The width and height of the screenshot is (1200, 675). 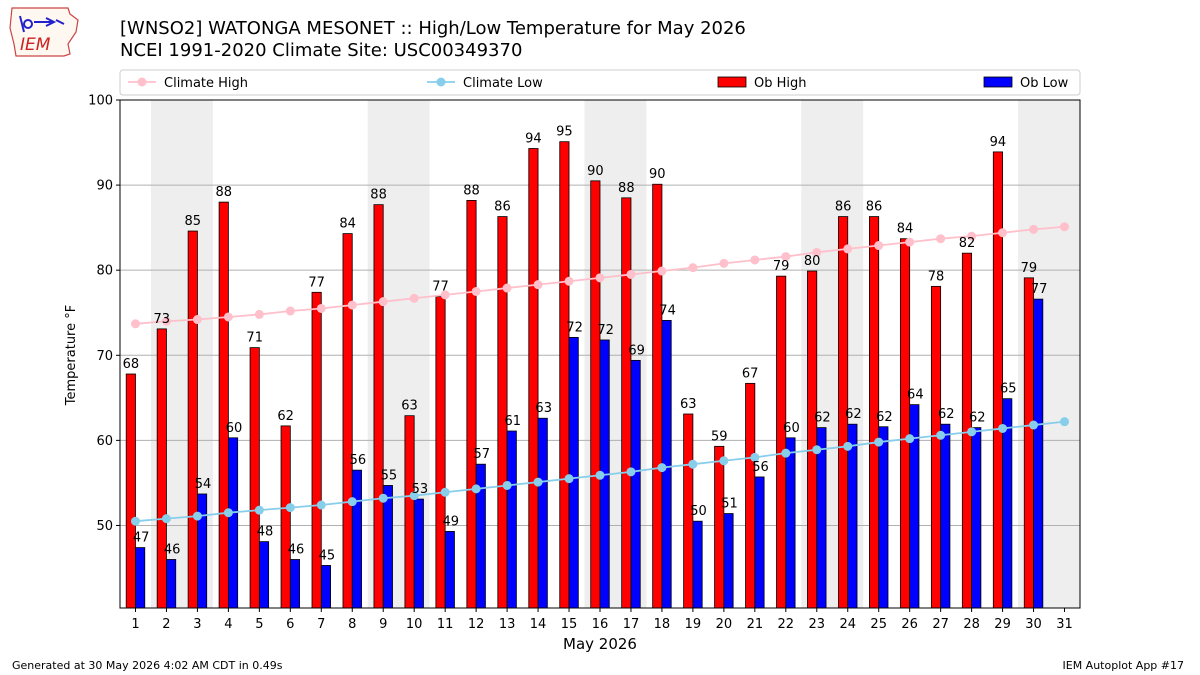 What do you see at coordinates (543, 408) in the screenshot?
I see `ob-low-label: 63` at bounding box center [543, 408].